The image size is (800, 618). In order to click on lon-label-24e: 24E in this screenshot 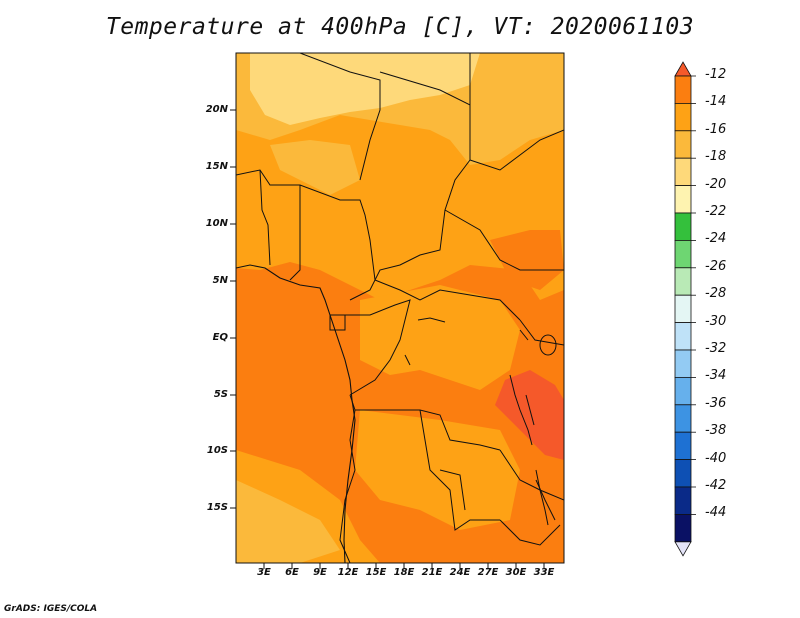, I will do `click(460, 572)`.